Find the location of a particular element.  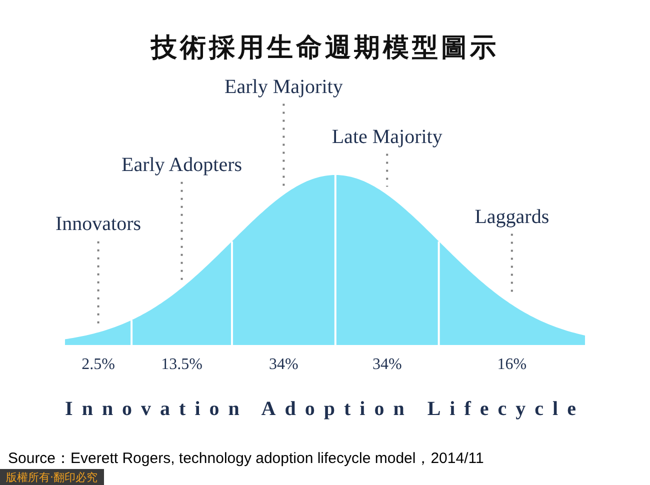

data-label: 13.5% is located at coordinates (181, 365).